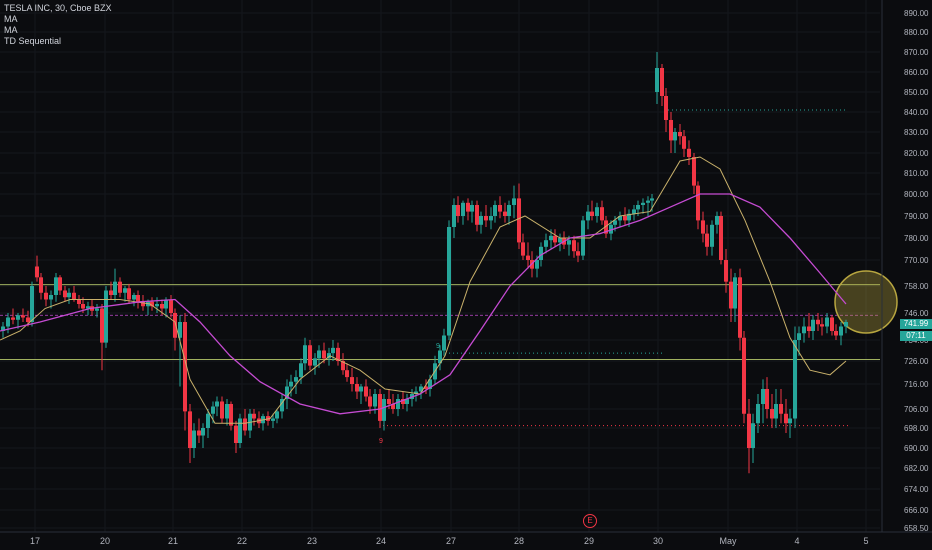 The image size is (932, 550). What do you see at coordinates (589, 541) in the screenshot?
I see `time-tick-label: 29` at bounding box center [589, 541].